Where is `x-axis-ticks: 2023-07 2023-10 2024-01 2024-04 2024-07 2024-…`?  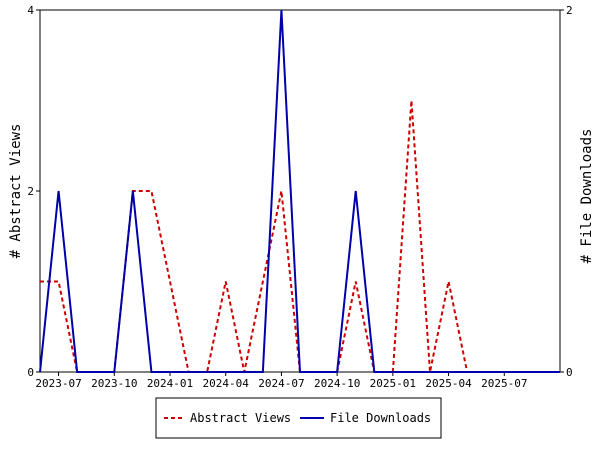
x-axis-ticks: 2023-07 2023-10 2024-01 2024-04 2024-07 2024-… is located at coordinates (281, 381).